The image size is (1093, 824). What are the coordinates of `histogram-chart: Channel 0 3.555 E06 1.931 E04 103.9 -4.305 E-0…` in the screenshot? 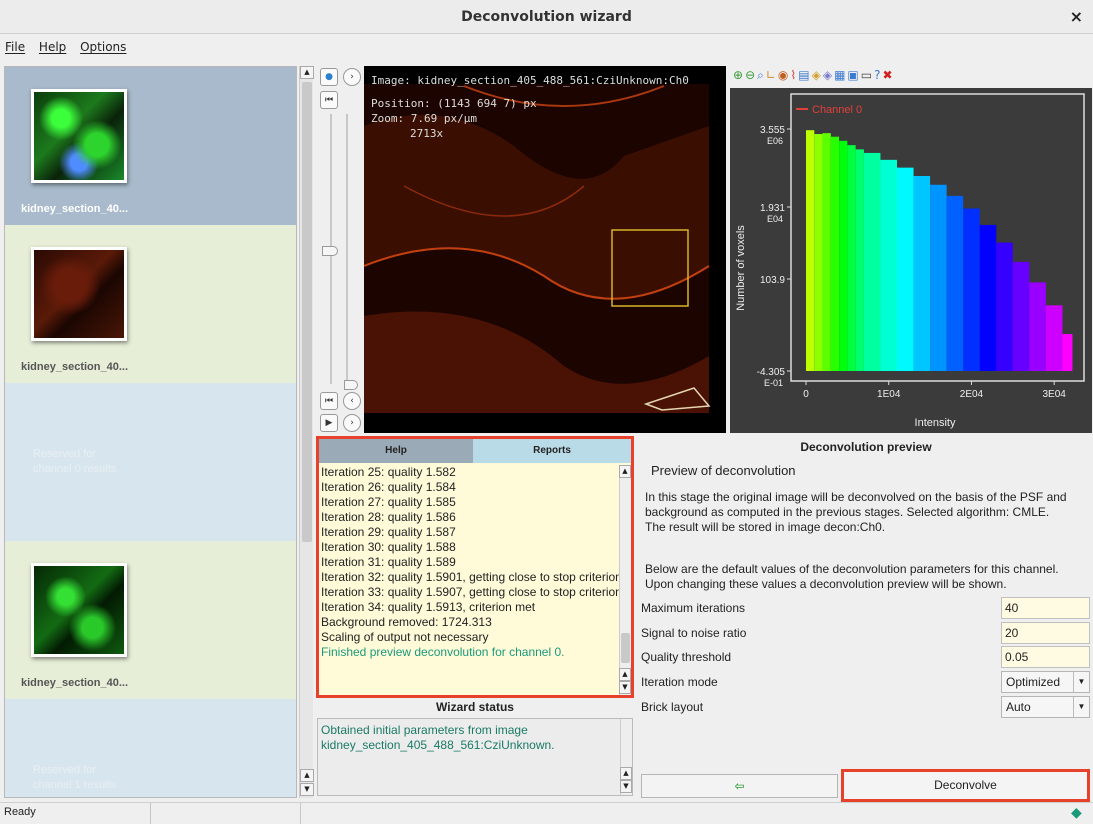 It's located at (911, 260).